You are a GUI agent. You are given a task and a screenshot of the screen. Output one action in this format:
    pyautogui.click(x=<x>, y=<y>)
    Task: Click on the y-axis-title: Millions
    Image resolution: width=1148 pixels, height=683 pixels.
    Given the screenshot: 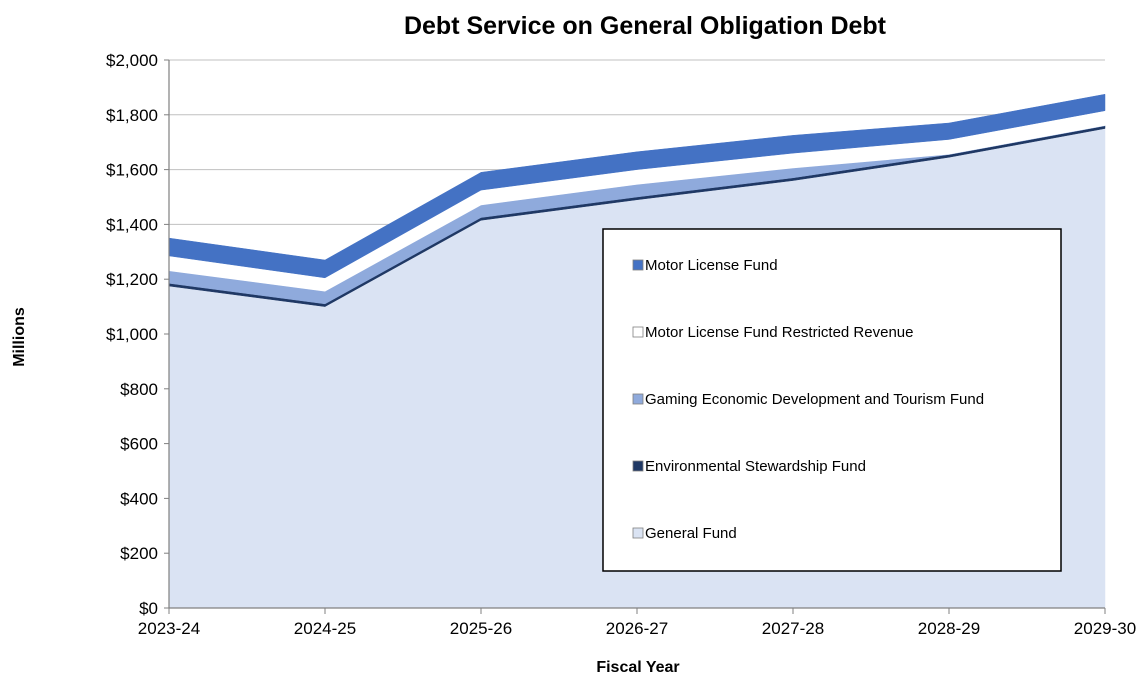 What is the action you would take?
    pyautogui.click(x=19, y=337)
    